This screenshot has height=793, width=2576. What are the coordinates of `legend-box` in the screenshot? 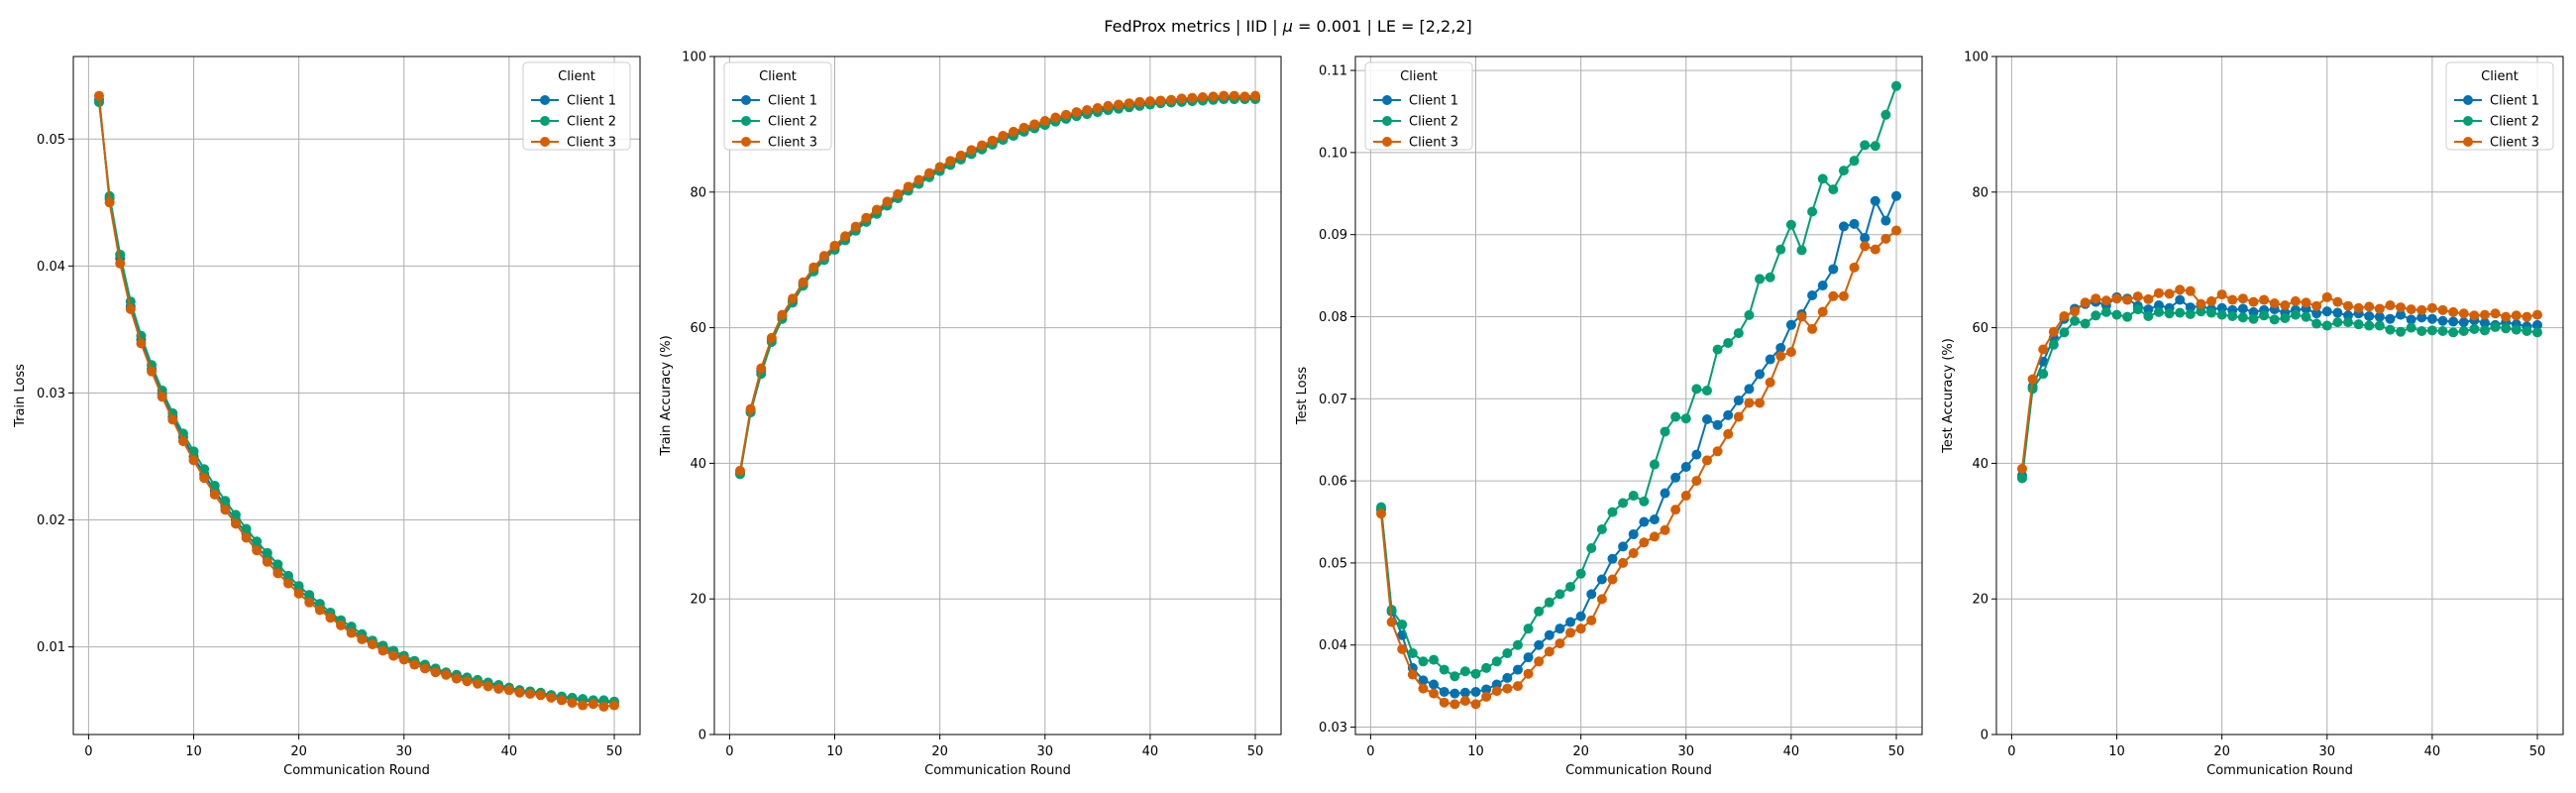 It's located at (576, 106).